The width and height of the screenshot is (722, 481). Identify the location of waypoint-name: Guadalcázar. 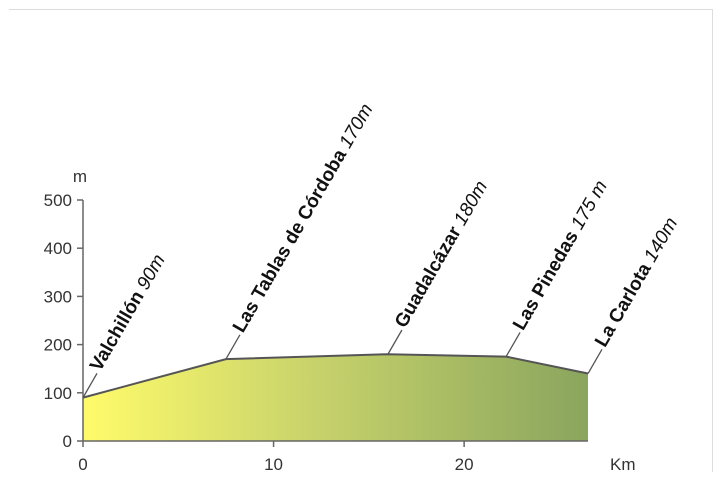
(429, 275).